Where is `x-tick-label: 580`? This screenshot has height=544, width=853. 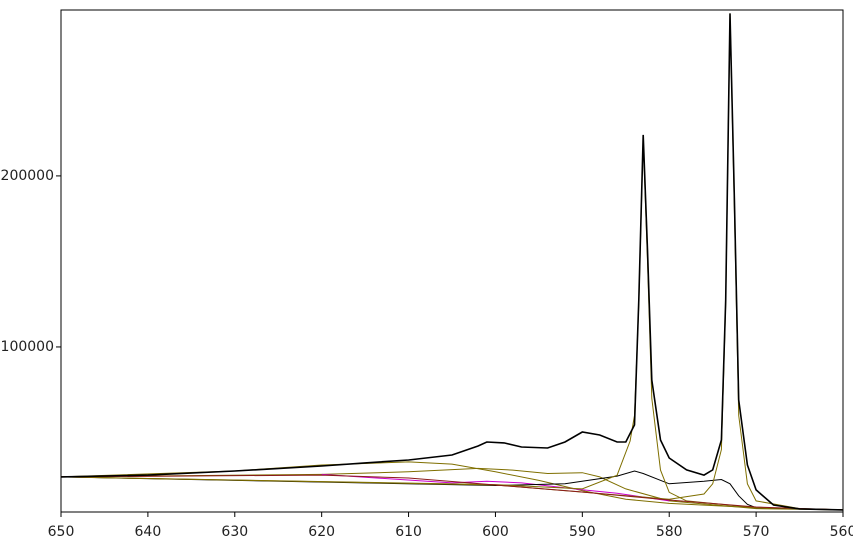
x-tick-label: 580 is located at coordinates (669, 532).